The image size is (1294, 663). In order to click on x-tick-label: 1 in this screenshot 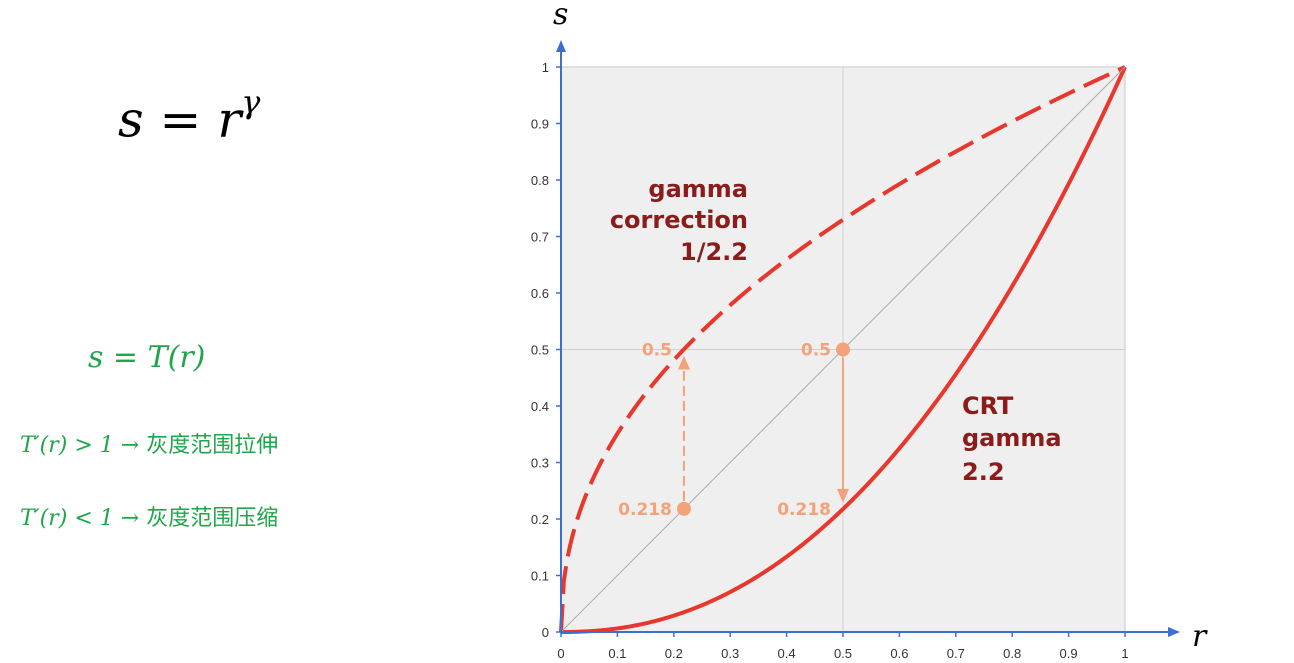, I will do `click(1124, 653)`.